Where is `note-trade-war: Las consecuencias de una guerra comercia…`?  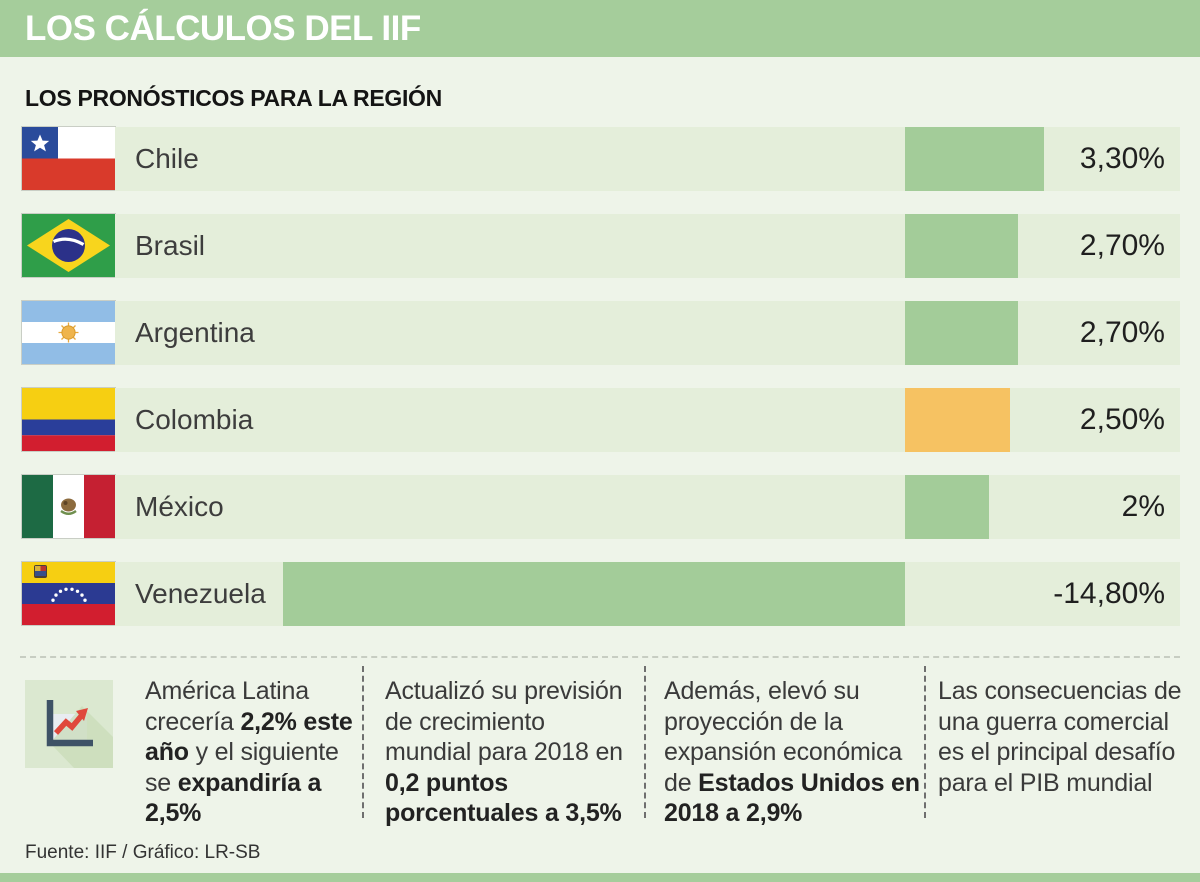
note-trade-war: Las consecuencias de una guerra comercia… is located at coordinates (1063, 737).